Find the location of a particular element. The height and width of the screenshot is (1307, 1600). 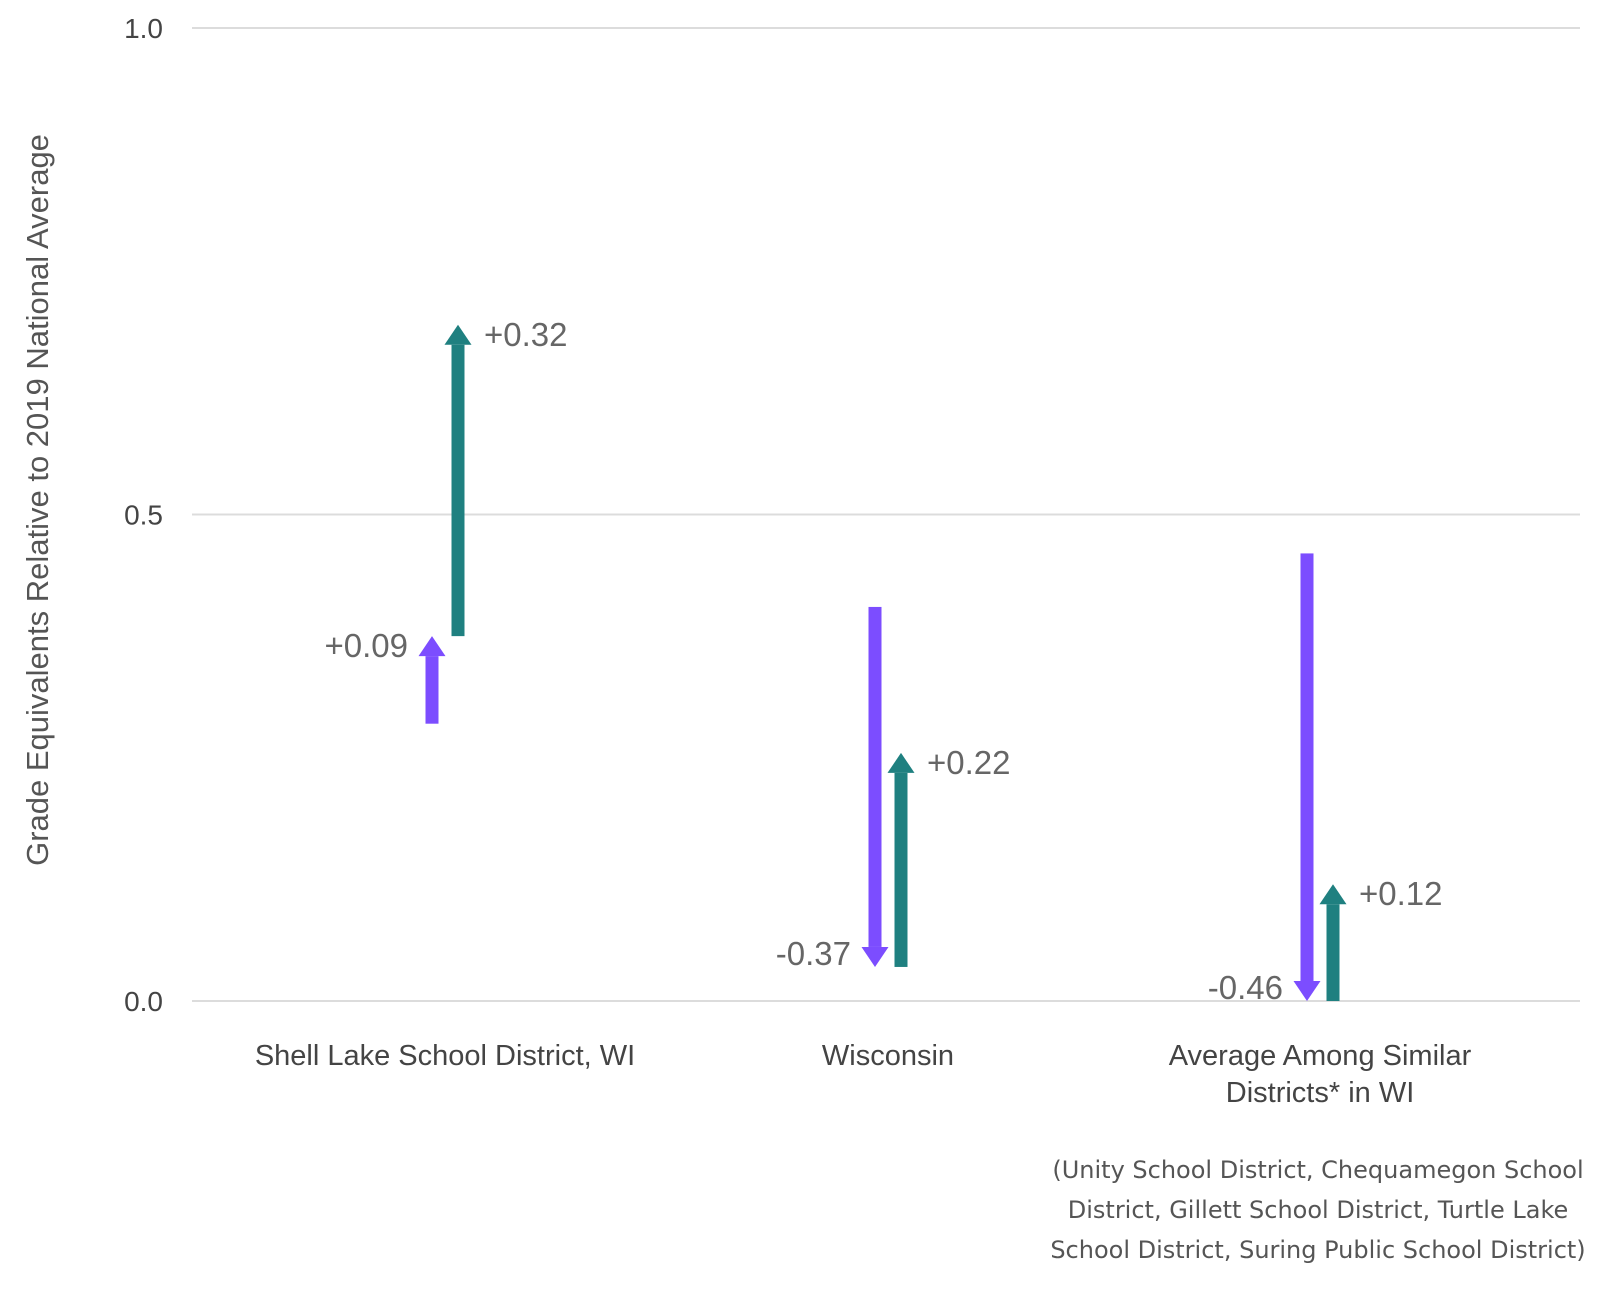

value-label: -0.46 is located at coordinates (1245, 987).